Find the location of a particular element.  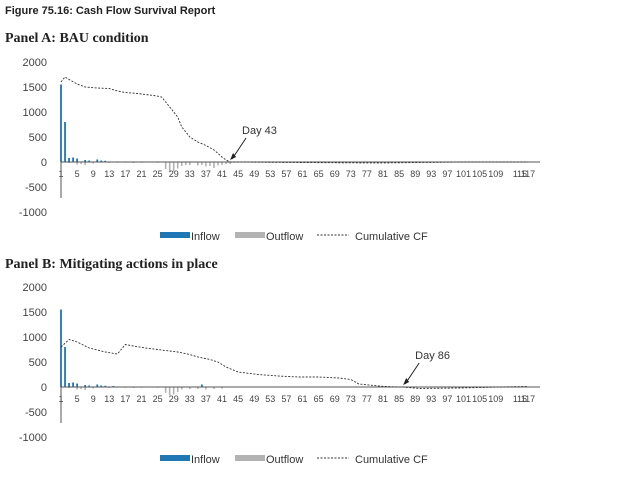

legend-inflow-label: Inflow is located at coordinates (205, 237).